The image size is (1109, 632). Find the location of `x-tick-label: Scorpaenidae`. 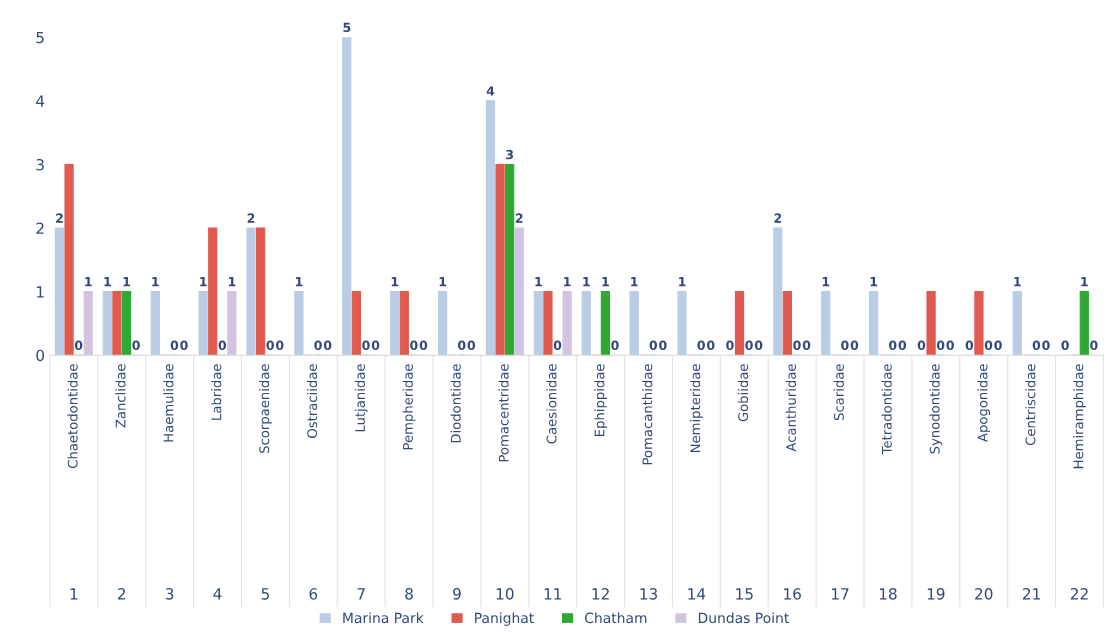

x-tick-label: Scorpaenidae is located at coordinates (265, 408).